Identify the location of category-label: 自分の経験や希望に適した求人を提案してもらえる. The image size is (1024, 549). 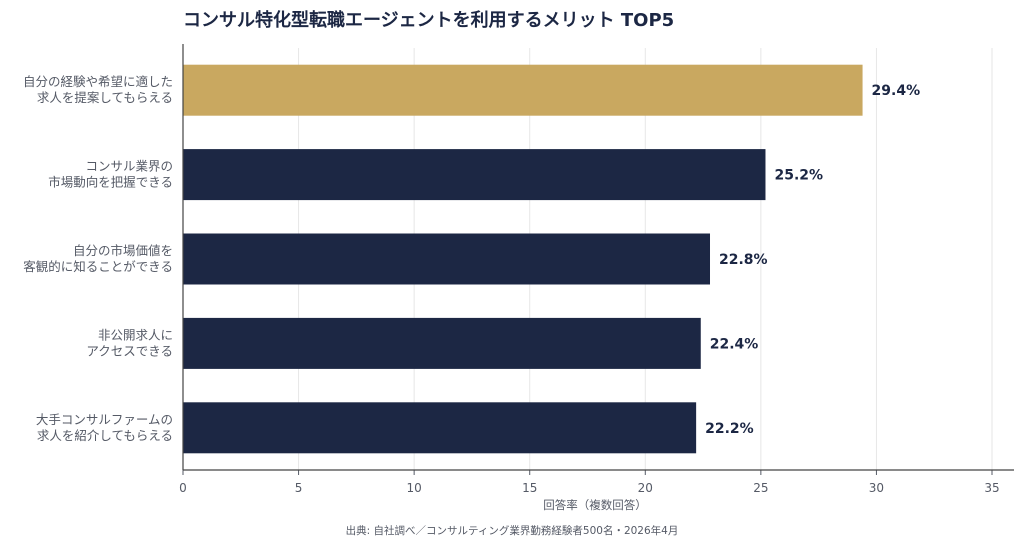
(98, 89).